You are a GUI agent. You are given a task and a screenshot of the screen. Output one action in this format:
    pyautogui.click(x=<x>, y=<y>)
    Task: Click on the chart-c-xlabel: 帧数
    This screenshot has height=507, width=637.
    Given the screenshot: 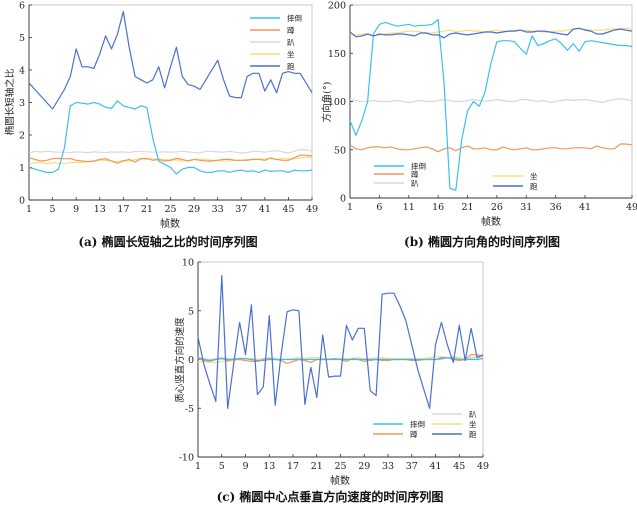 What is the action you would take?
    pyautogui.click(x=340, y=481)
    